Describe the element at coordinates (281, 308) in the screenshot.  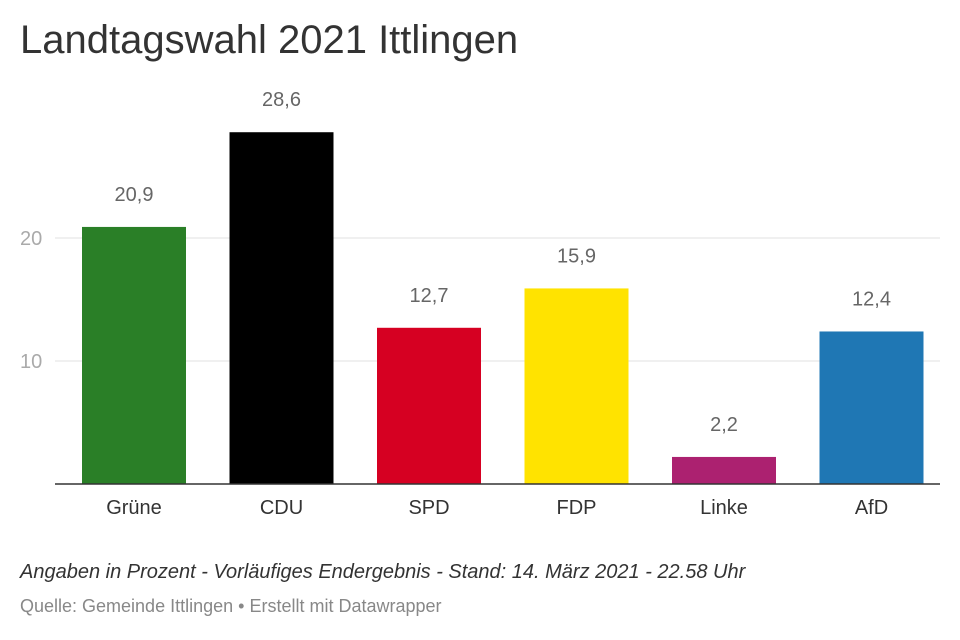
I see `bar-cdu` at that location.